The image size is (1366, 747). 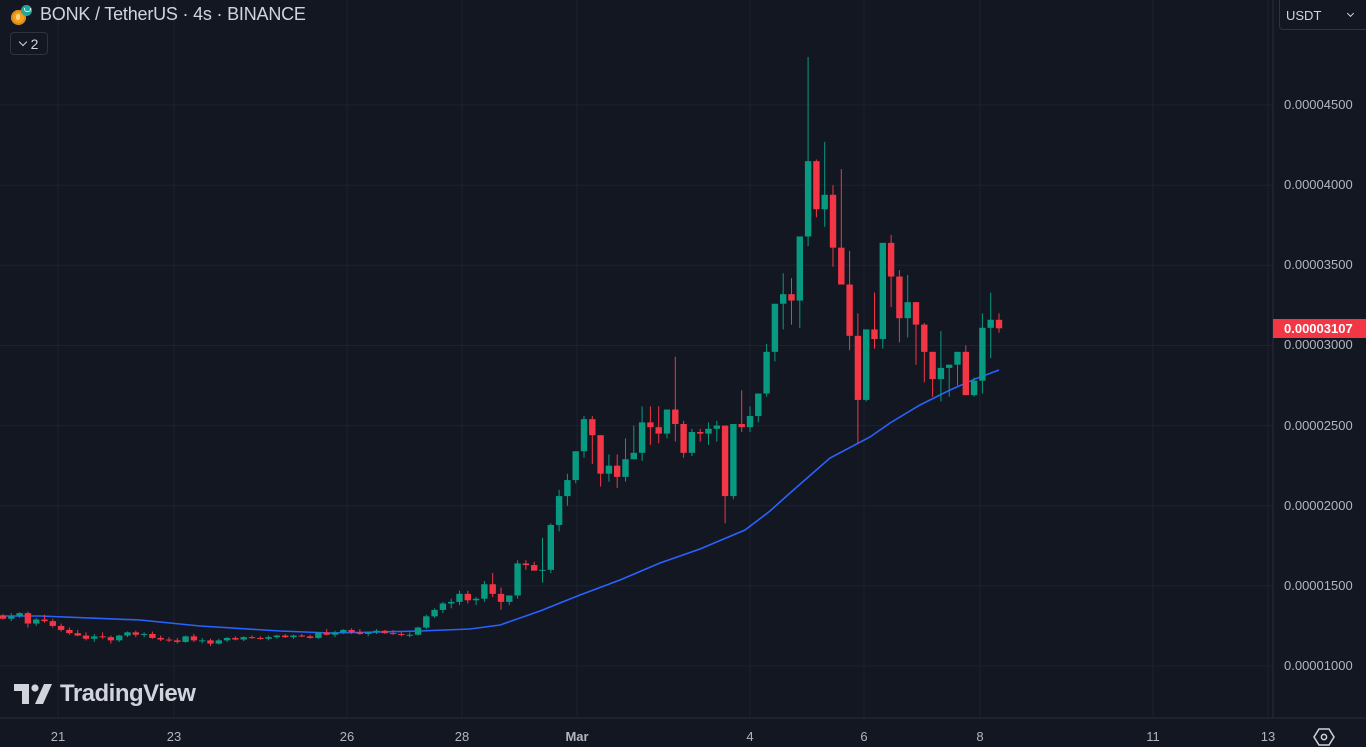 What do you see at coordinates (1153, 736) in the screenshot?
I see `time-axis-label: 11` at bounding box center [1153, 736].